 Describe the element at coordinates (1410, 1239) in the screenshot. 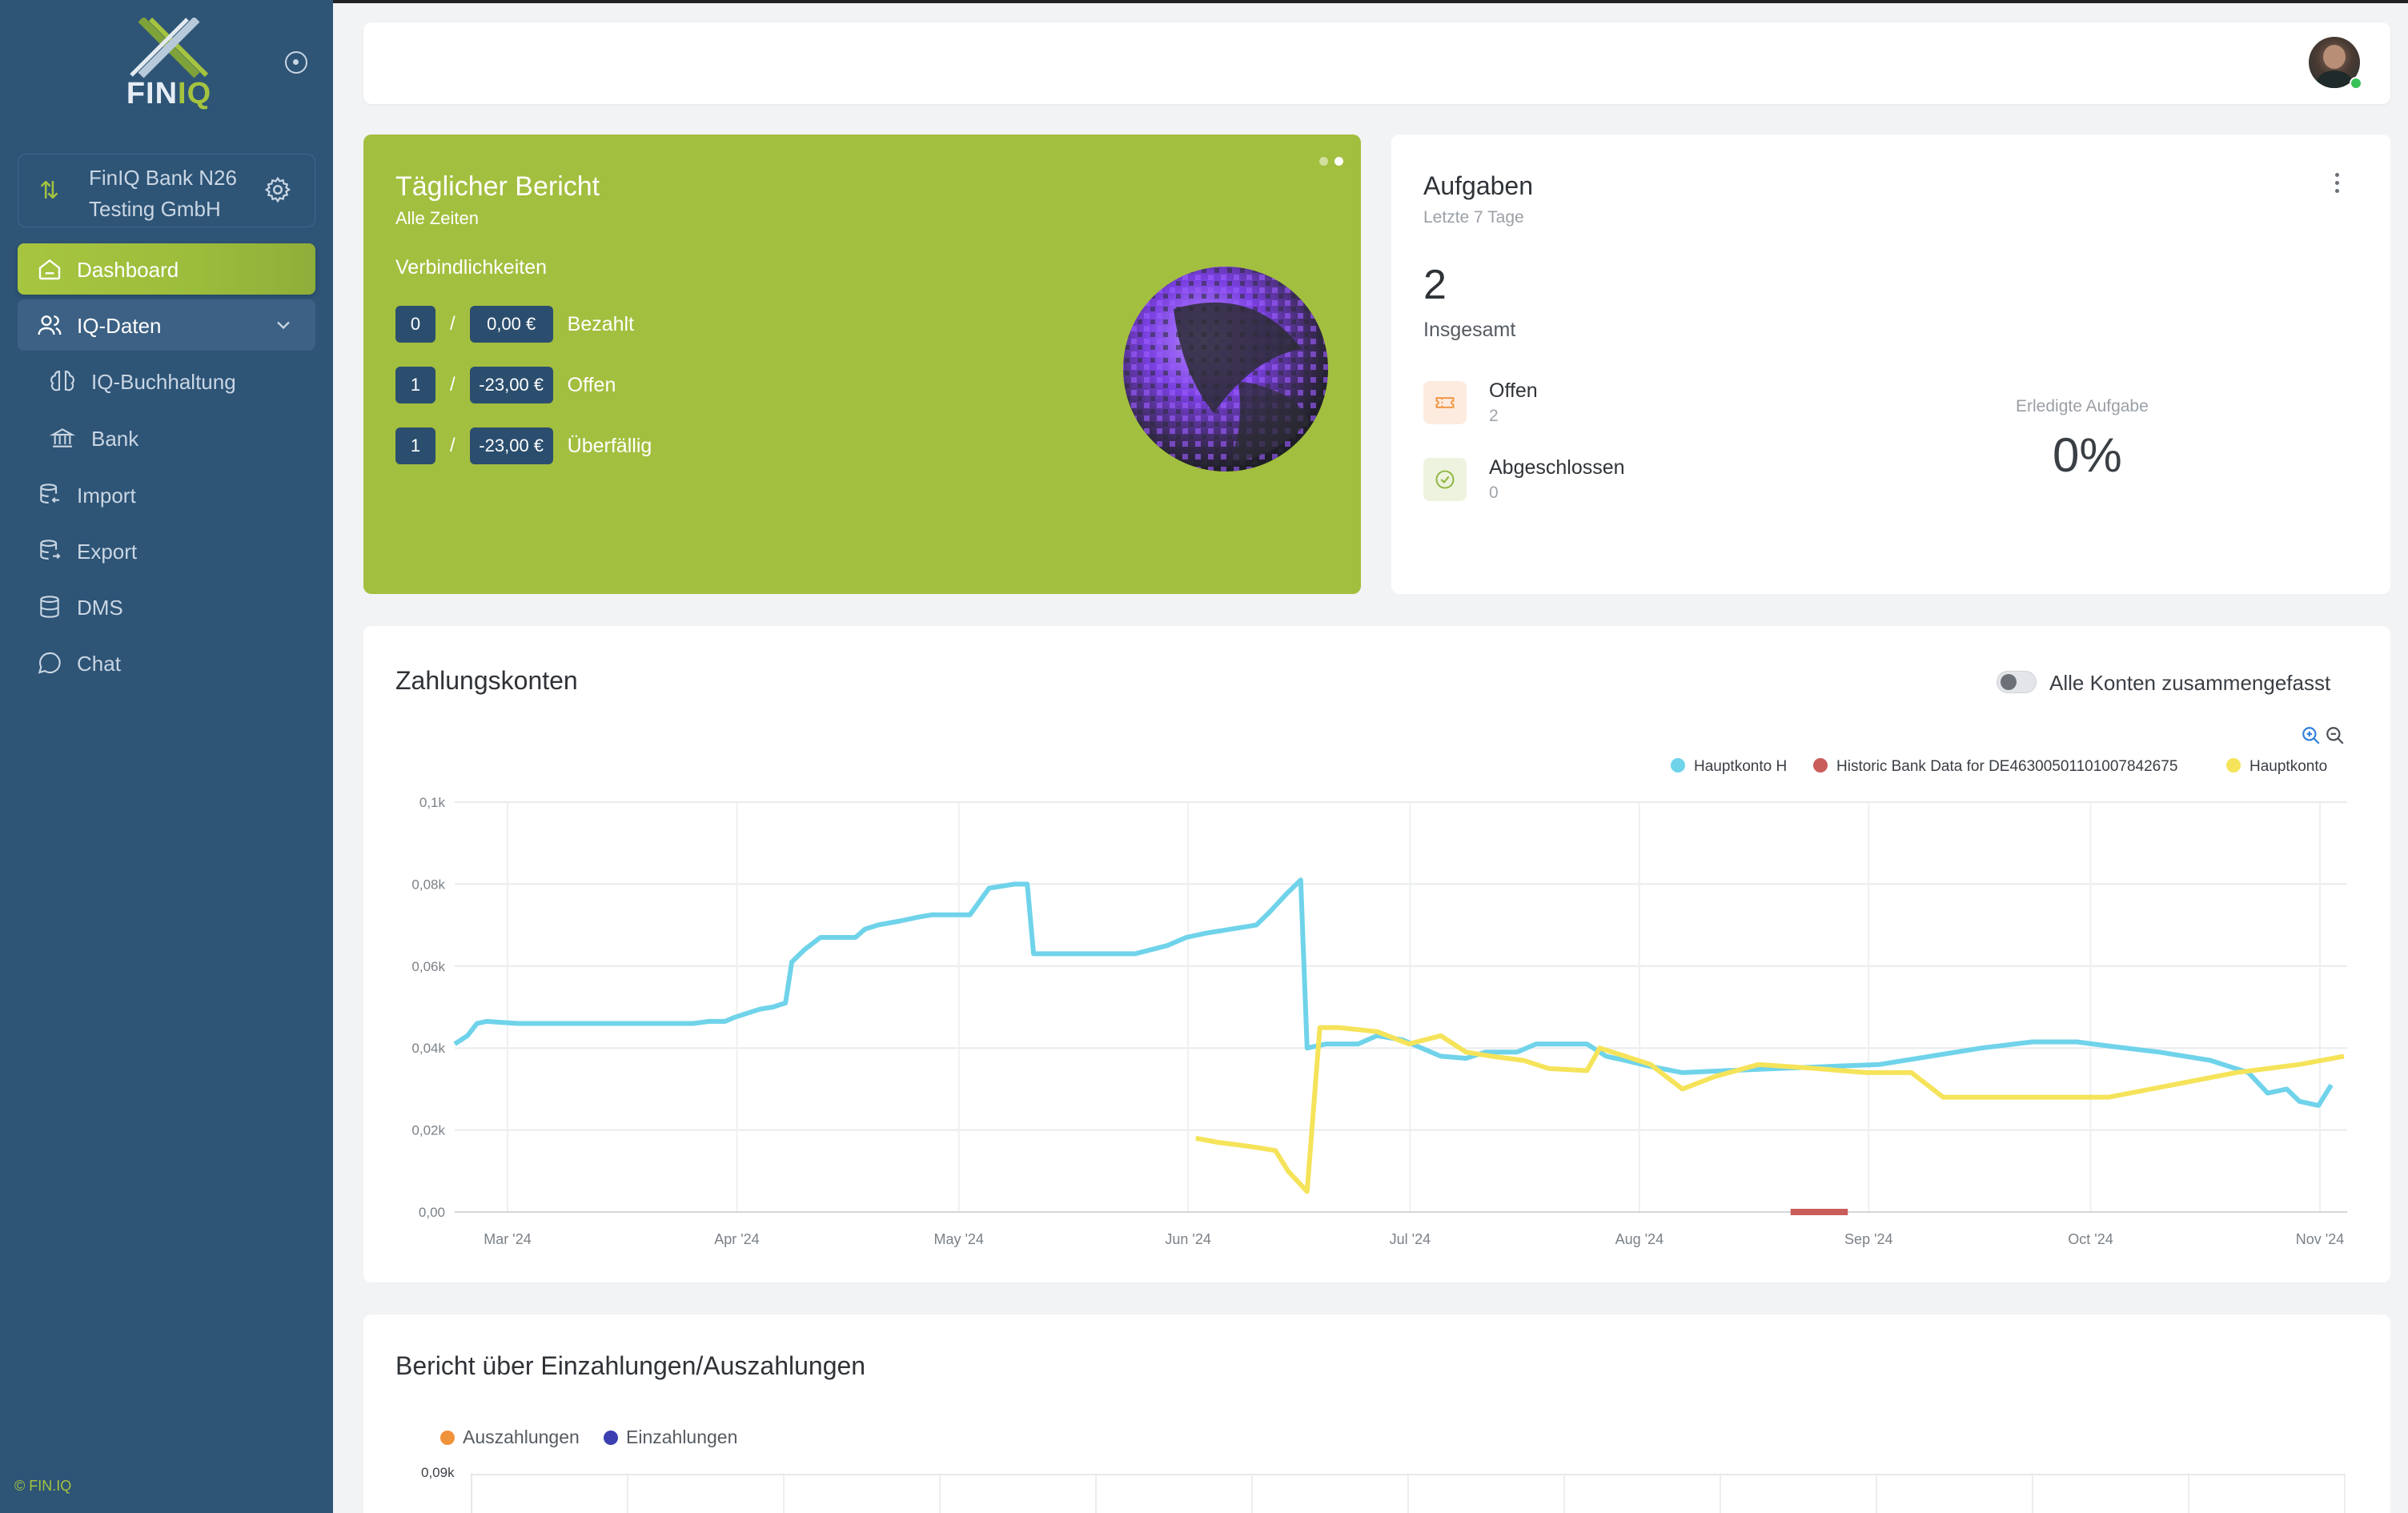

I see `x-tick-label: Jul '24` at that location.